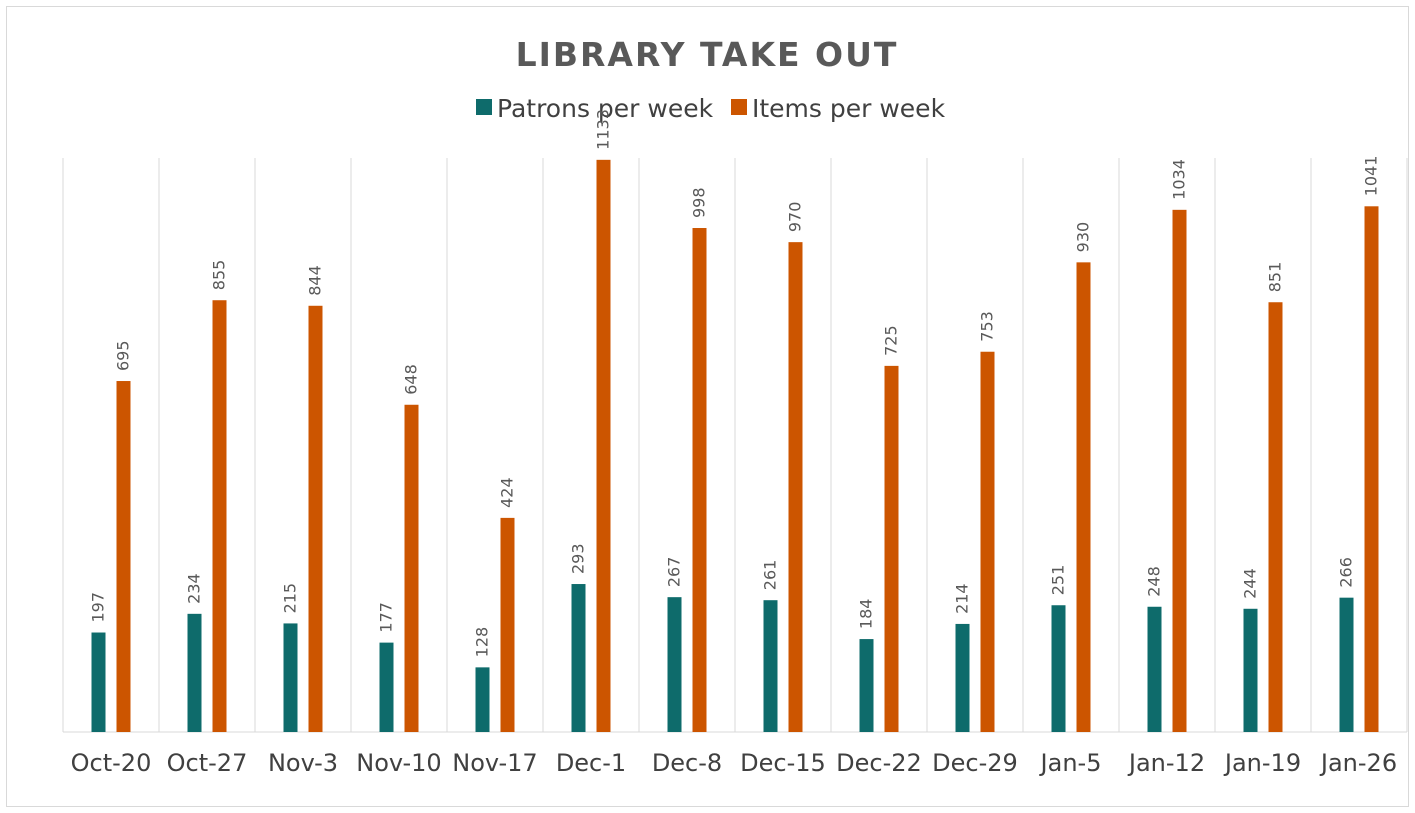 The image size is (1415, 813). What do you see at coordinates (219, 275) in the screenshot?
I see `data-label-items: 855` at bounding box center [219, 275].